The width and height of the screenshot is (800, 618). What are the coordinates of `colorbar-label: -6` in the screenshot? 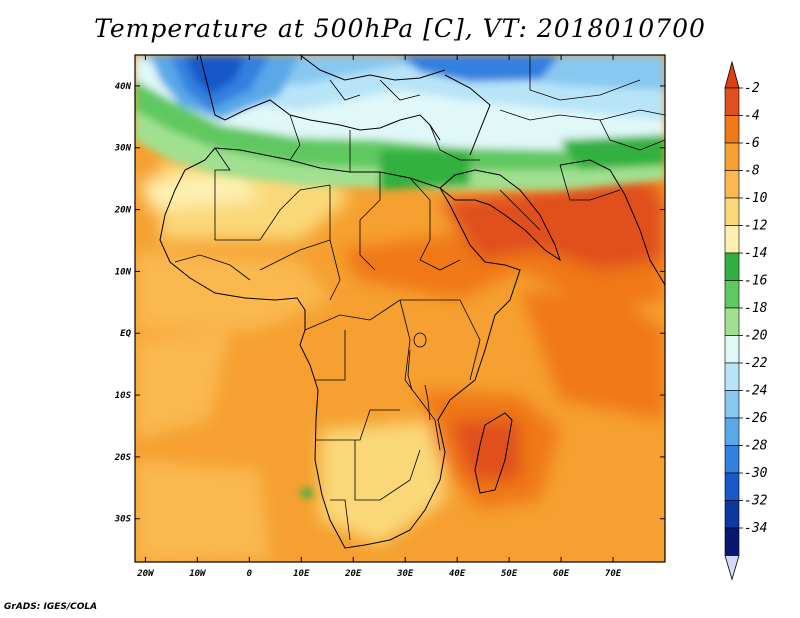 It's located at (752, 143).